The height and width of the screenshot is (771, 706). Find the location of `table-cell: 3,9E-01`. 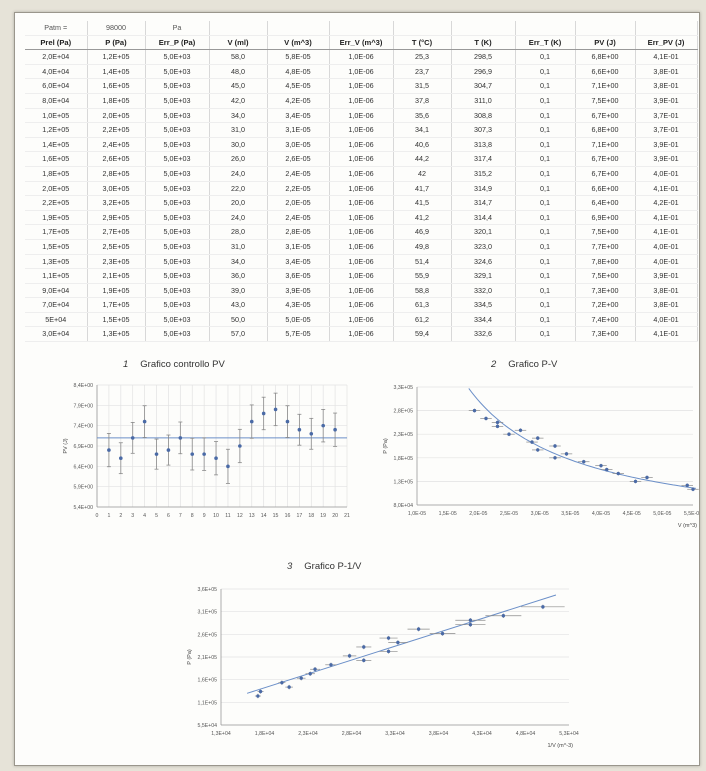

table-cell: 3,9E-01 is located at coordinates (666, 101).